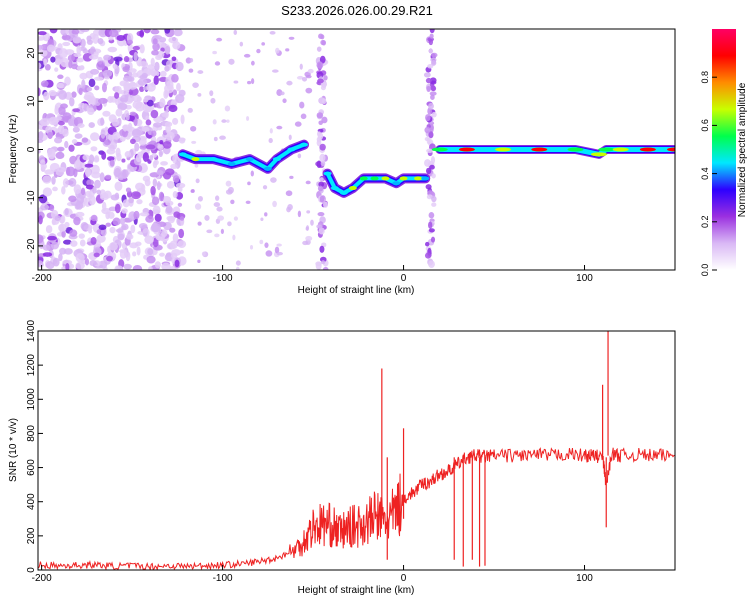 The width and height of the screenshot is (750, 600). I want to click on snr-y-tick-label: 1000, so click(31, 399).